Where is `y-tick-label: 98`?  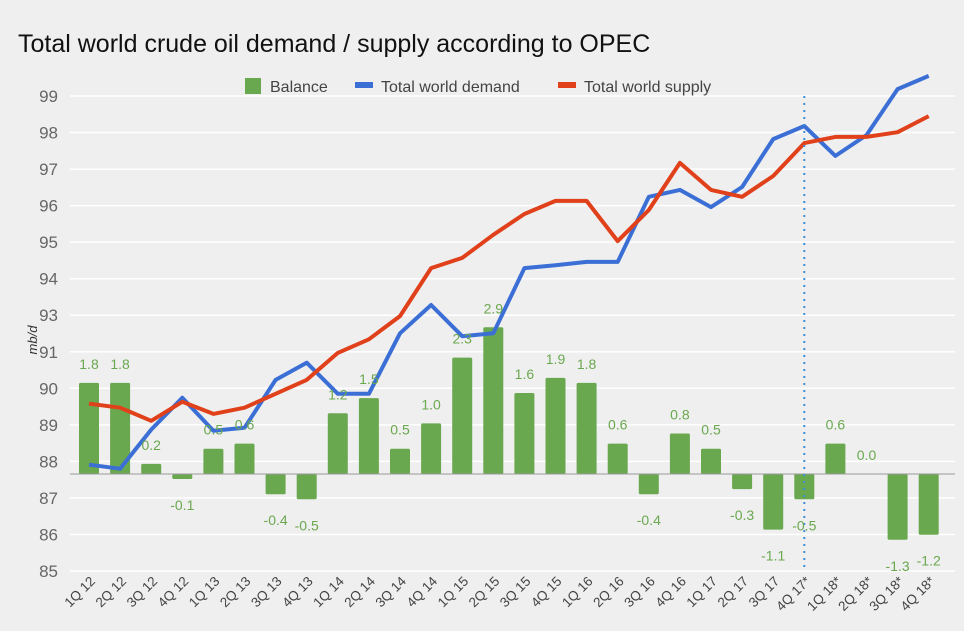
y-tick-label: 98 is located at coordinates (48, 133).